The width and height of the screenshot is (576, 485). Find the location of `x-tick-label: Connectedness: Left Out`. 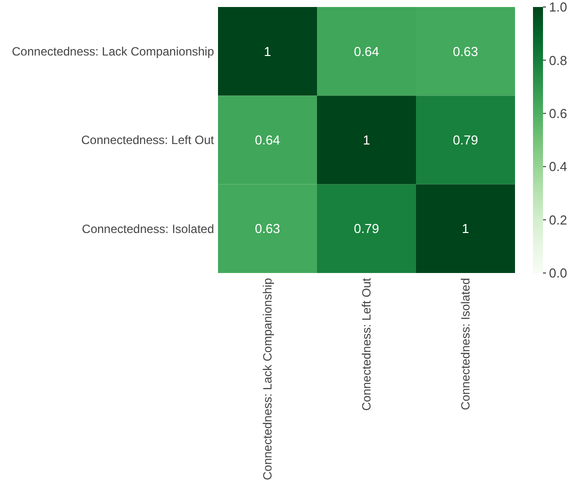

x-tick-label: Connectedness: Left Out is located at coordinates (367, 344).